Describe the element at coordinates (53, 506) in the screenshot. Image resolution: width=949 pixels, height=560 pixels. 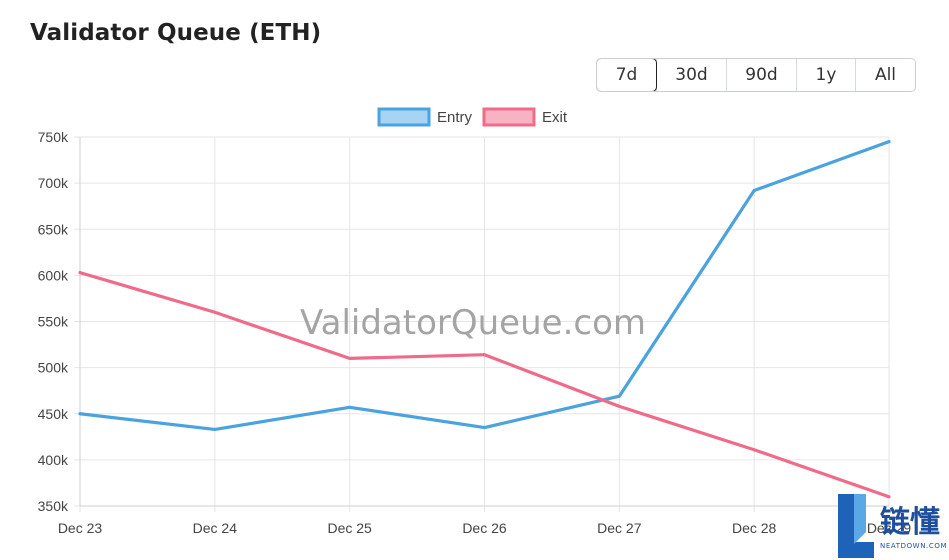
I see `y-tick-label: 350k` at that location.